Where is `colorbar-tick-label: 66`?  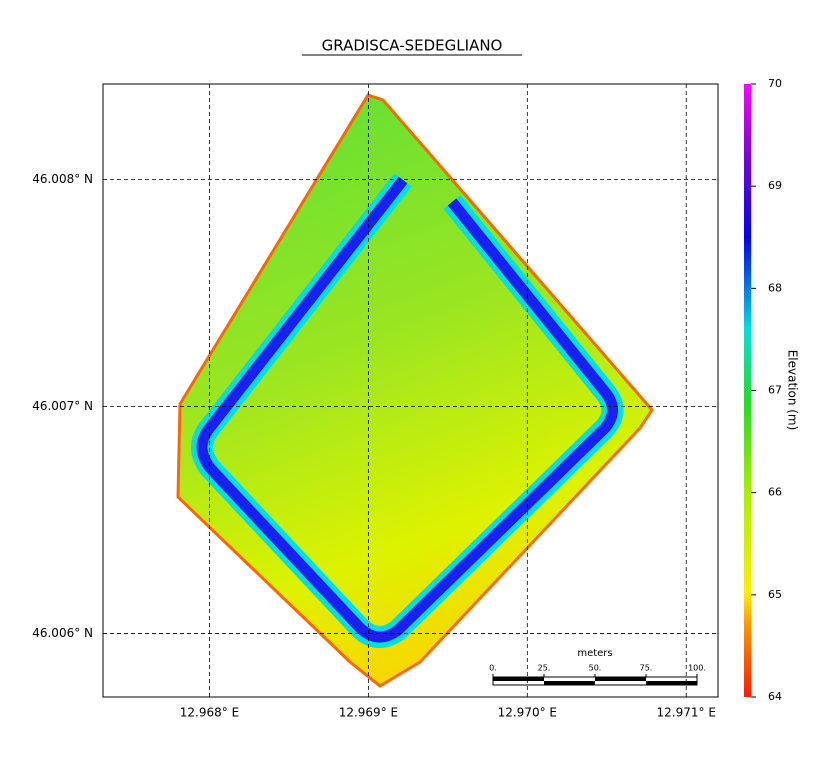 colorbar-tick-label: 66 is located at coordinates (775, 492).